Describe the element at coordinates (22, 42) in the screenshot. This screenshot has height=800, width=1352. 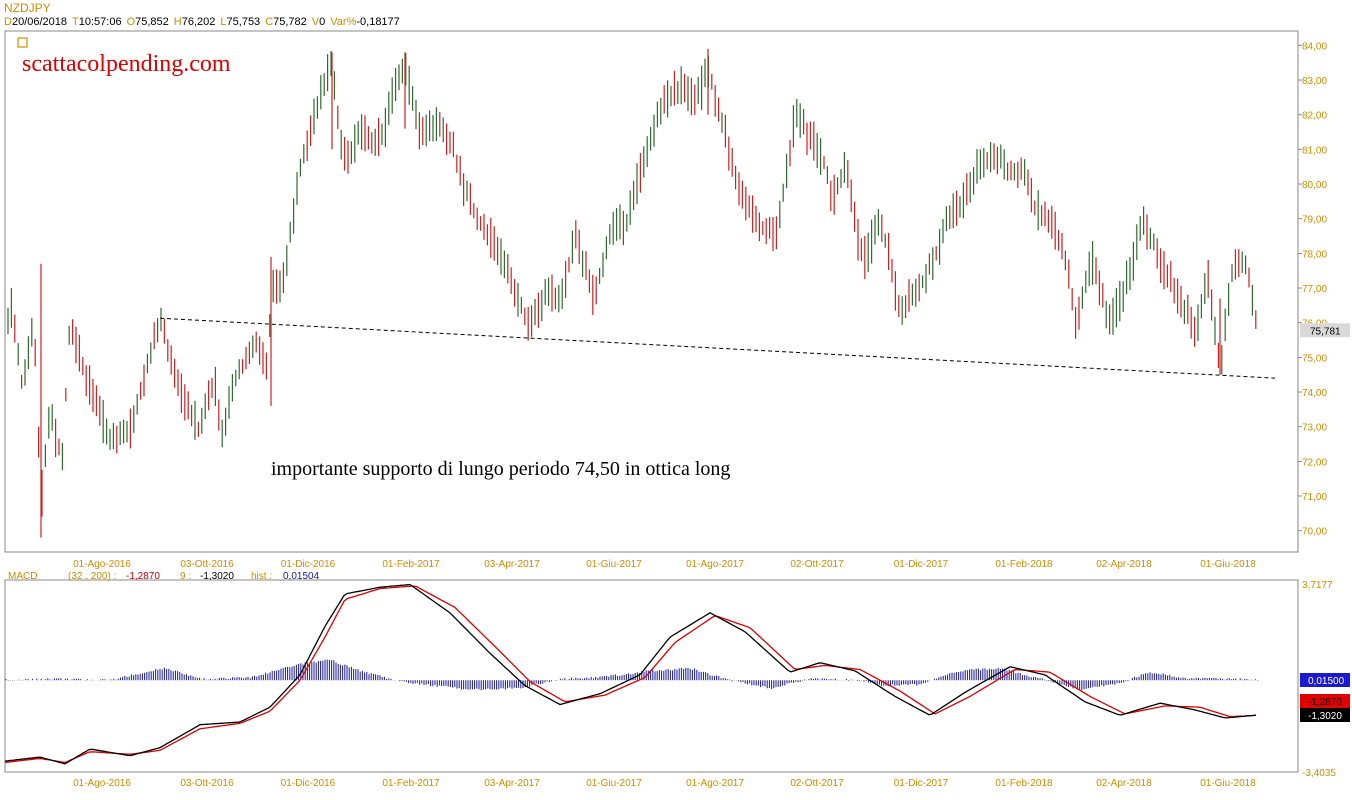
I see `corner-square-icon` at that location.